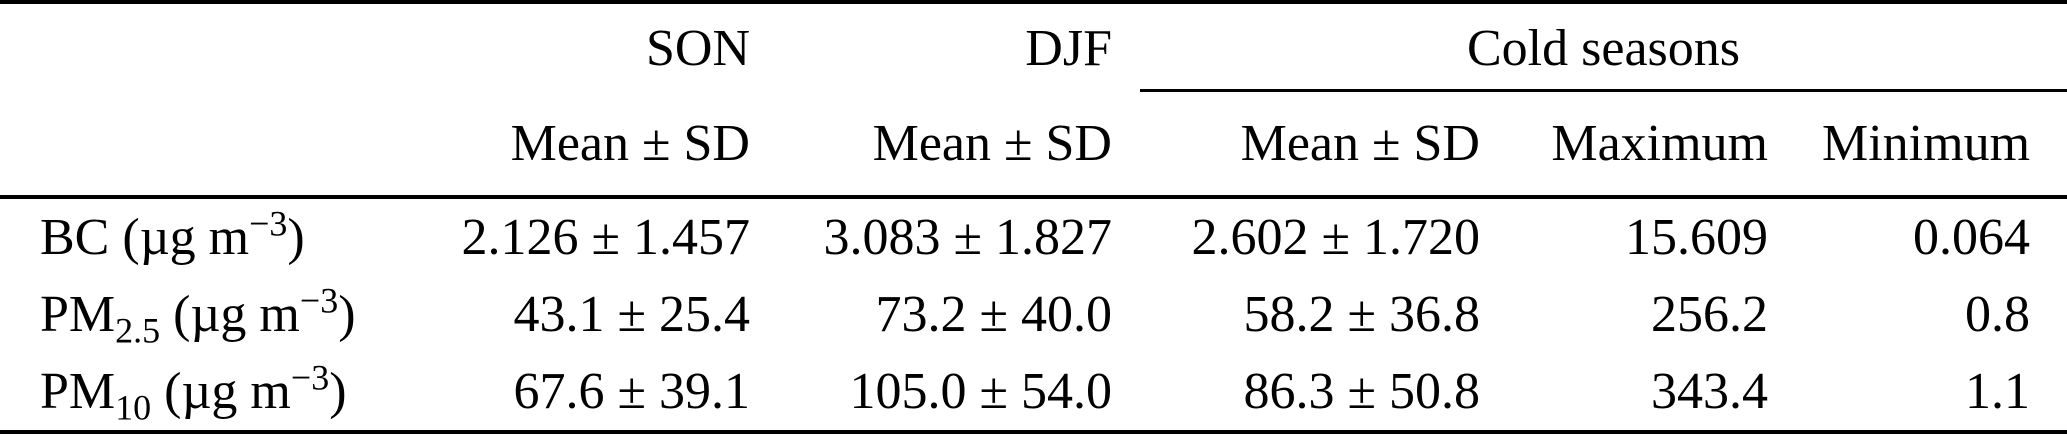  I want to click on row-label-pm10: PM10 (µg m−3), so click(230, 392).